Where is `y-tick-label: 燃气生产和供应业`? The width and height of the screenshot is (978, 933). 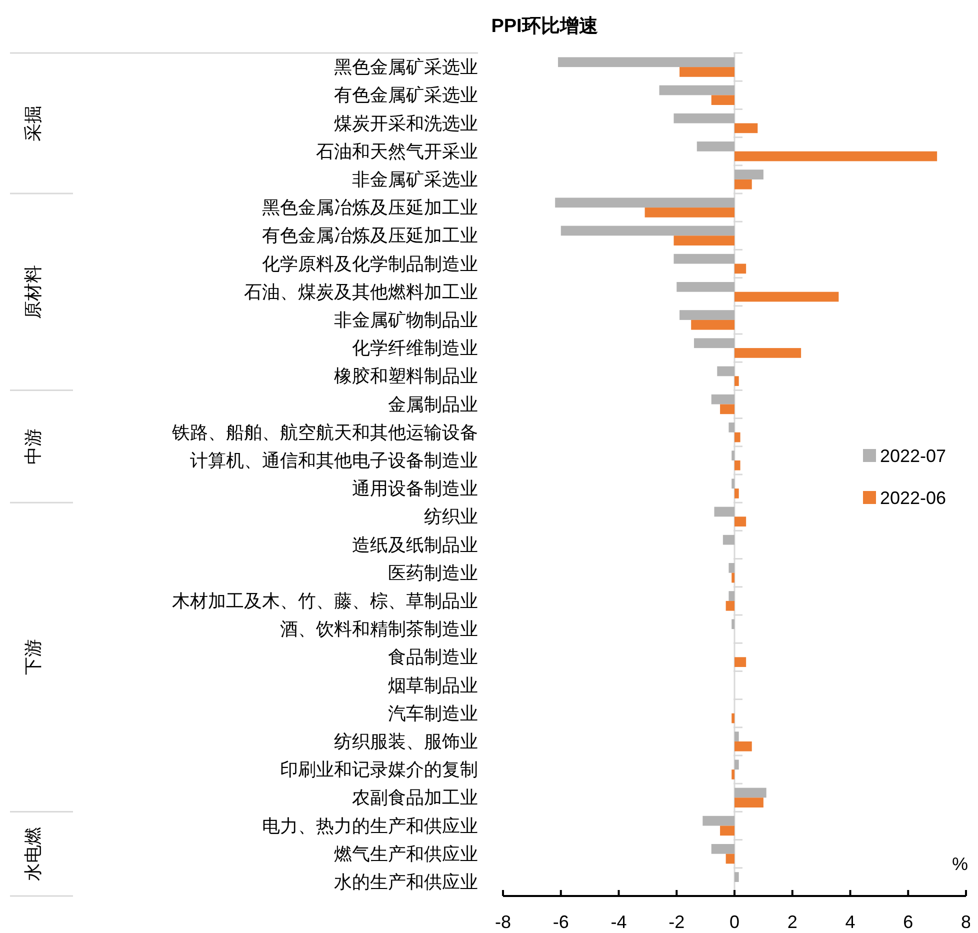
y-tick-label: 燃气生产和供应业 is located at coordinates (406, 854).